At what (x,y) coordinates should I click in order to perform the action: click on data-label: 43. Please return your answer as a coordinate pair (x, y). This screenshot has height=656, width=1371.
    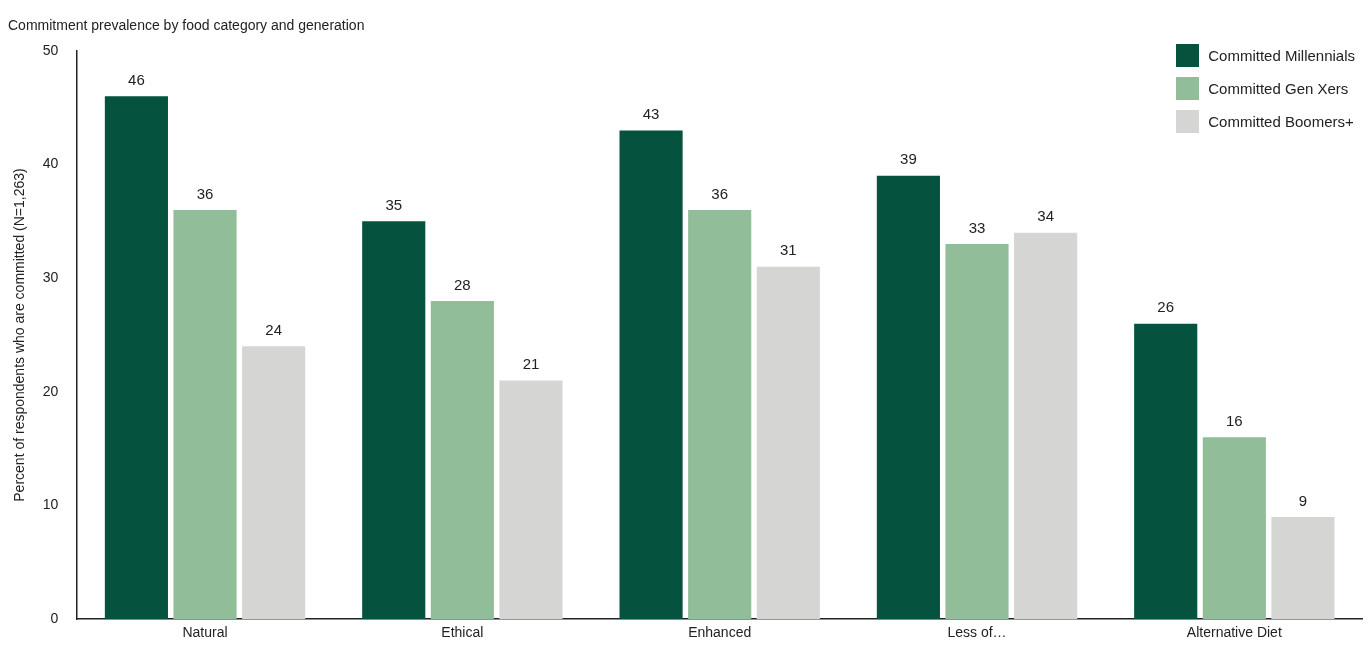
    Looking at the image, I should click on (651, 114).